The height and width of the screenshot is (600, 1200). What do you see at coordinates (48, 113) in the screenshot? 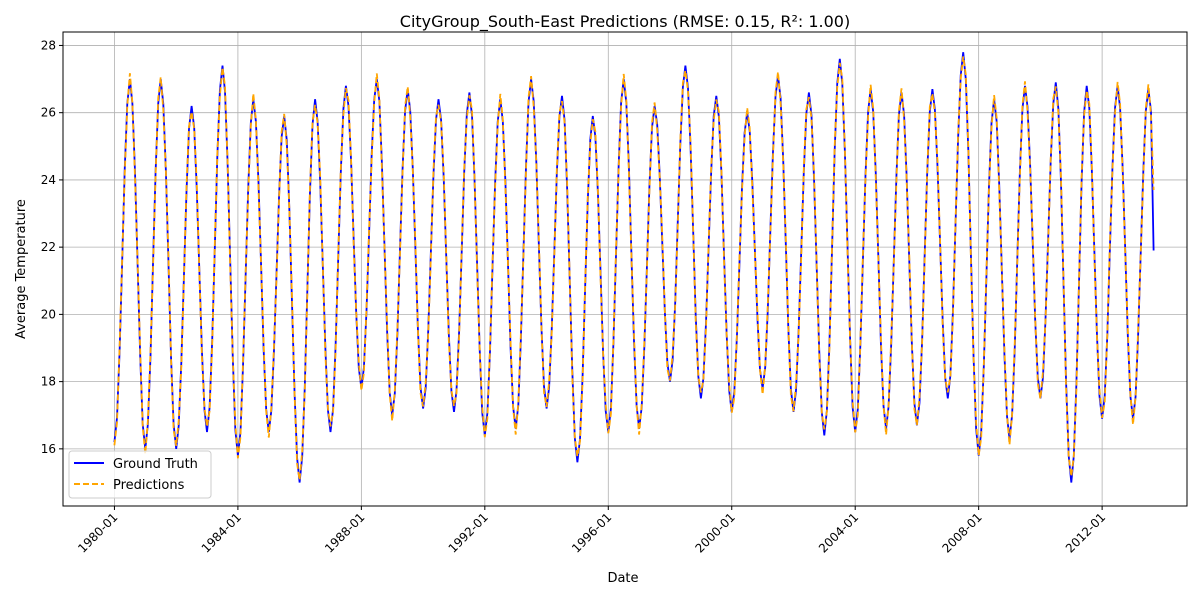
I see `y-tick-label: 26` at bounding box center [48, 113].